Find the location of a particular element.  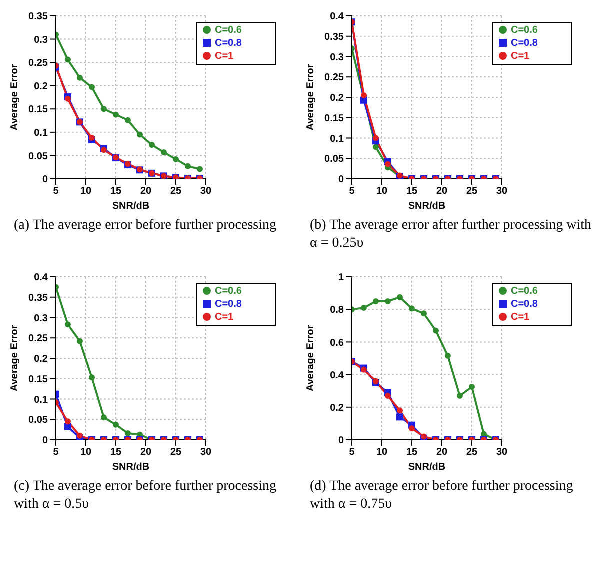

text: (c) The average error before further processing with α = 0.5υ is located at coordinates (145, 496).